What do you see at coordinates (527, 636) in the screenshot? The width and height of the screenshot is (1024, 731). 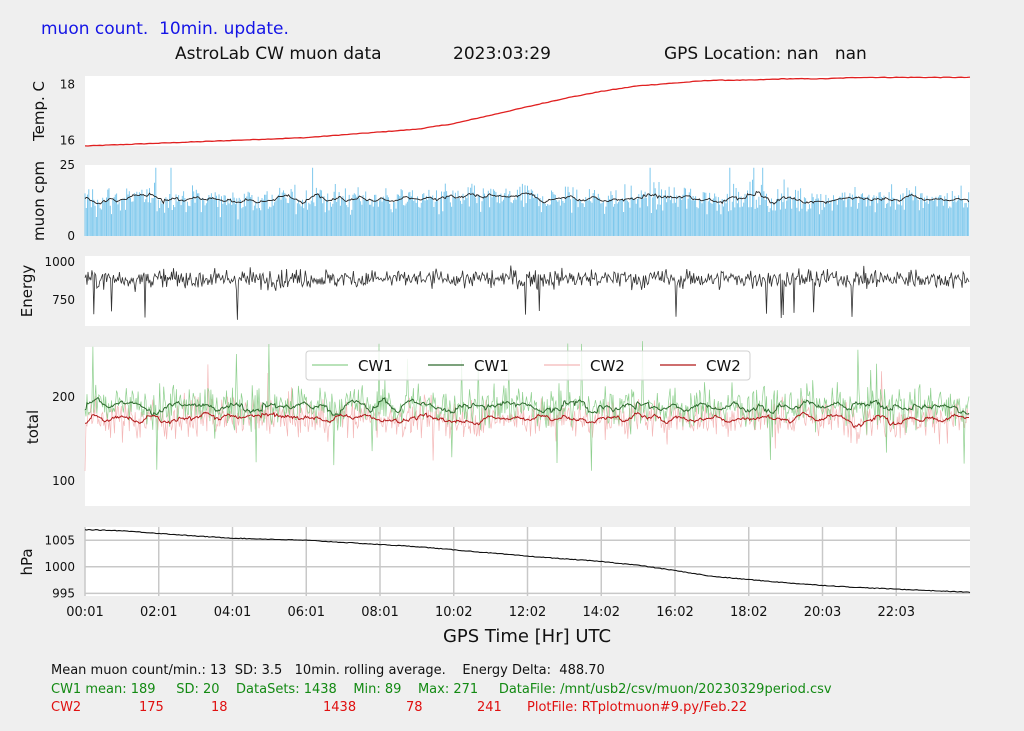 I see `x-axis-label: GPS Time [Hr] UTC` at bounding box center [527, 636].